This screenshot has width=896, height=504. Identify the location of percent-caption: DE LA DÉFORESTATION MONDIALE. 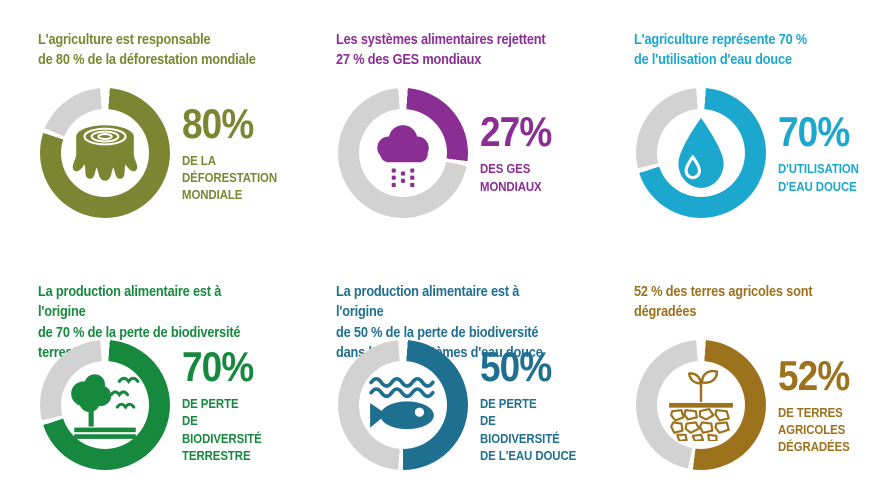
(230, 177).